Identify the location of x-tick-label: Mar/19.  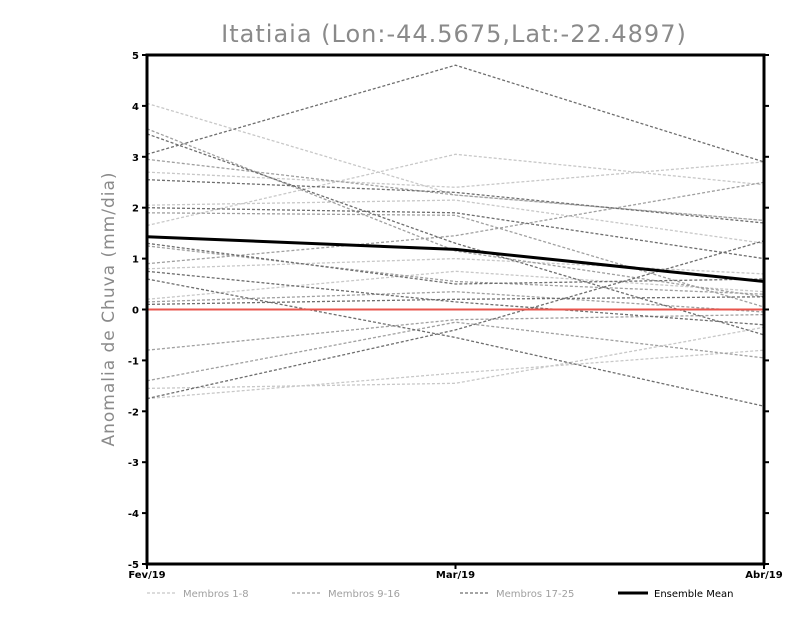
(455, 575).